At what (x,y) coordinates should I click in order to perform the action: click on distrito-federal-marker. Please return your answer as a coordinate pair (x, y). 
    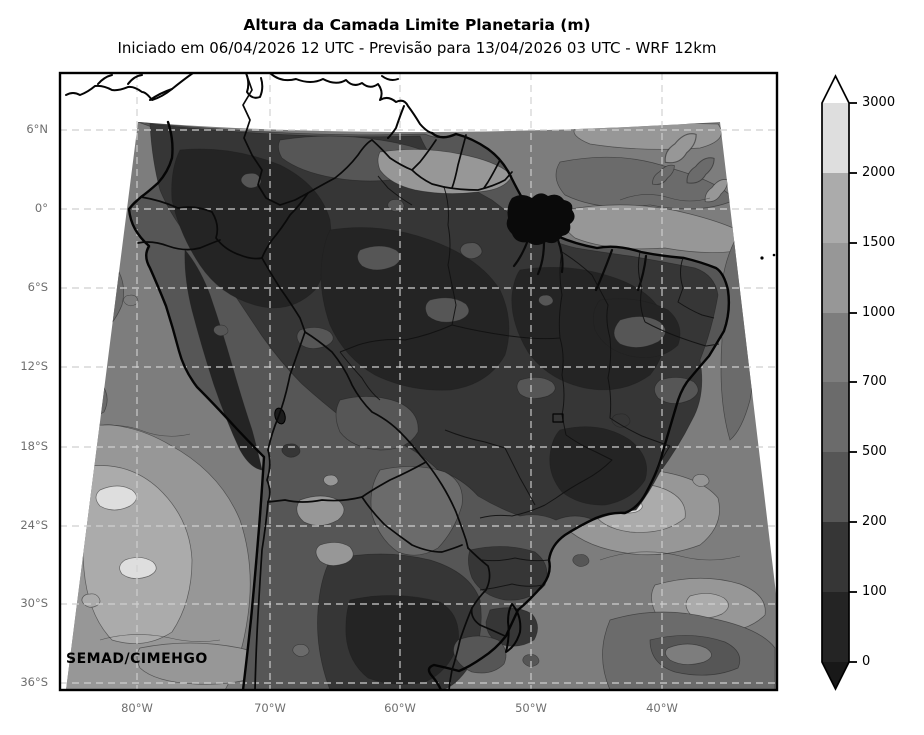
    Looking at the image, I should click on (558, 418).